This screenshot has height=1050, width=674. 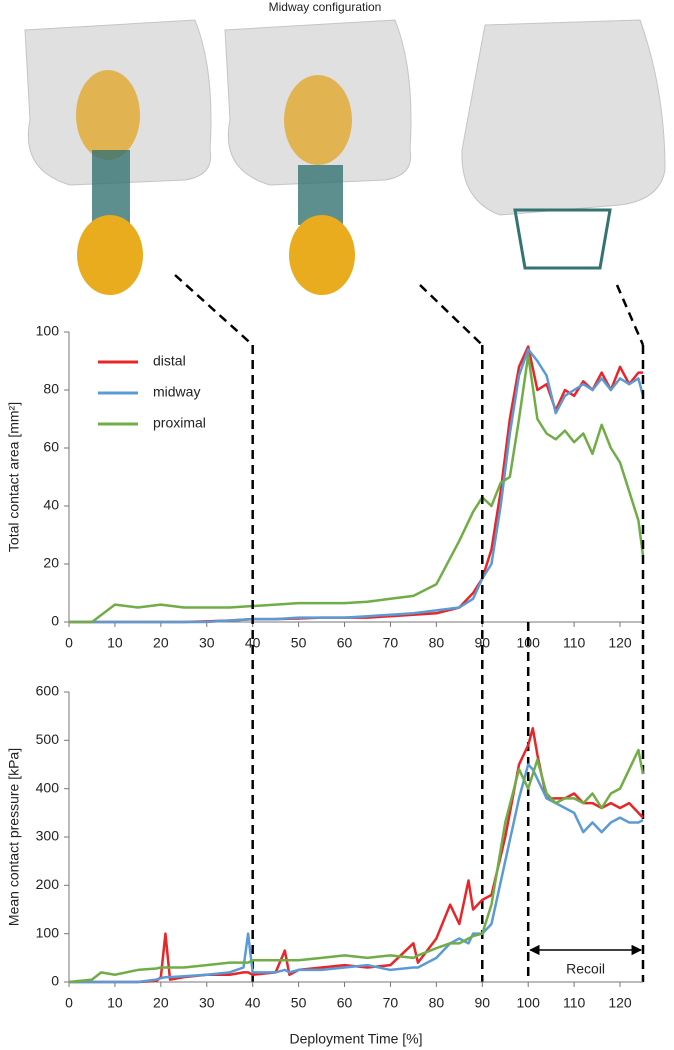 I want to click on annotation-label: Recoil, so click(x=585, y=969).